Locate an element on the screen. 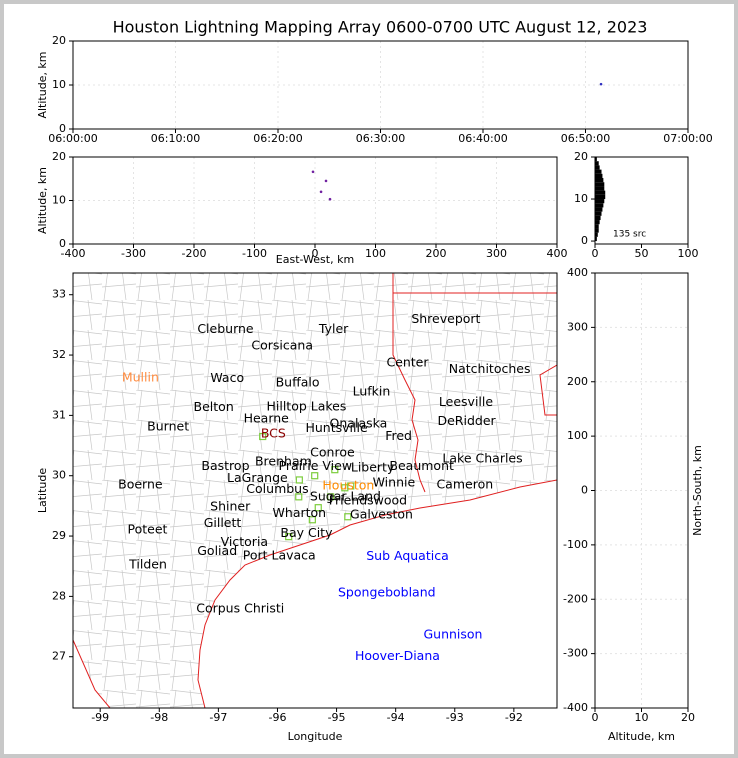  x-tick-label: 10 is located at coordinates (642, 717).